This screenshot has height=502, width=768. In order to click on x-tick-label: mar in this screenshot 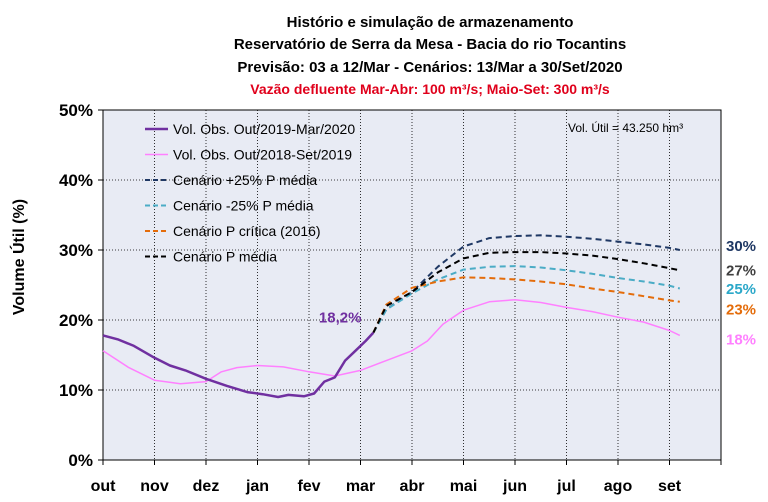, I will do `click(360, 486)`.